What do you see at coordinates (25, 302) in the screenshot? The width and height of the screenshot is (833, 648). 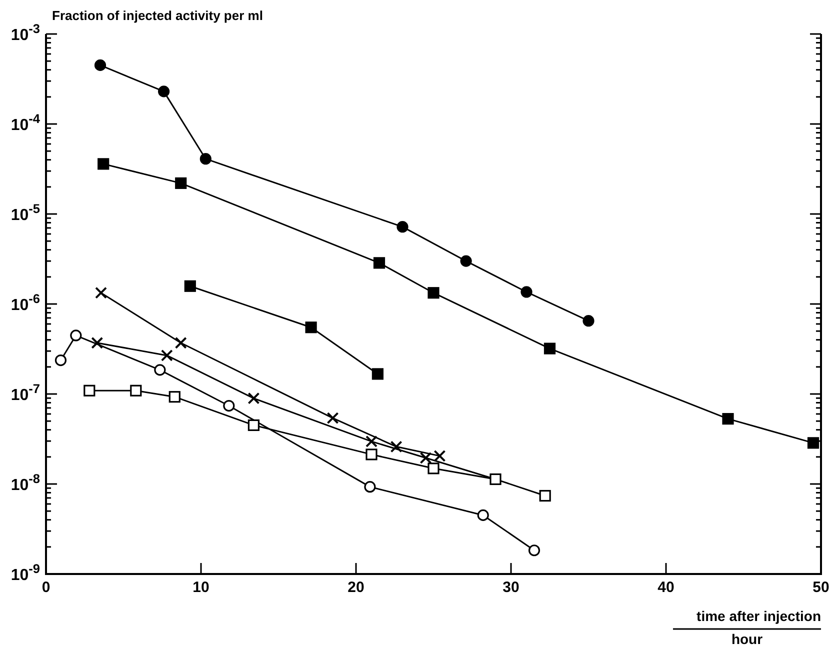 I see `y-tick-label: 10$^{-6}$` at bounding box center [25, 302].